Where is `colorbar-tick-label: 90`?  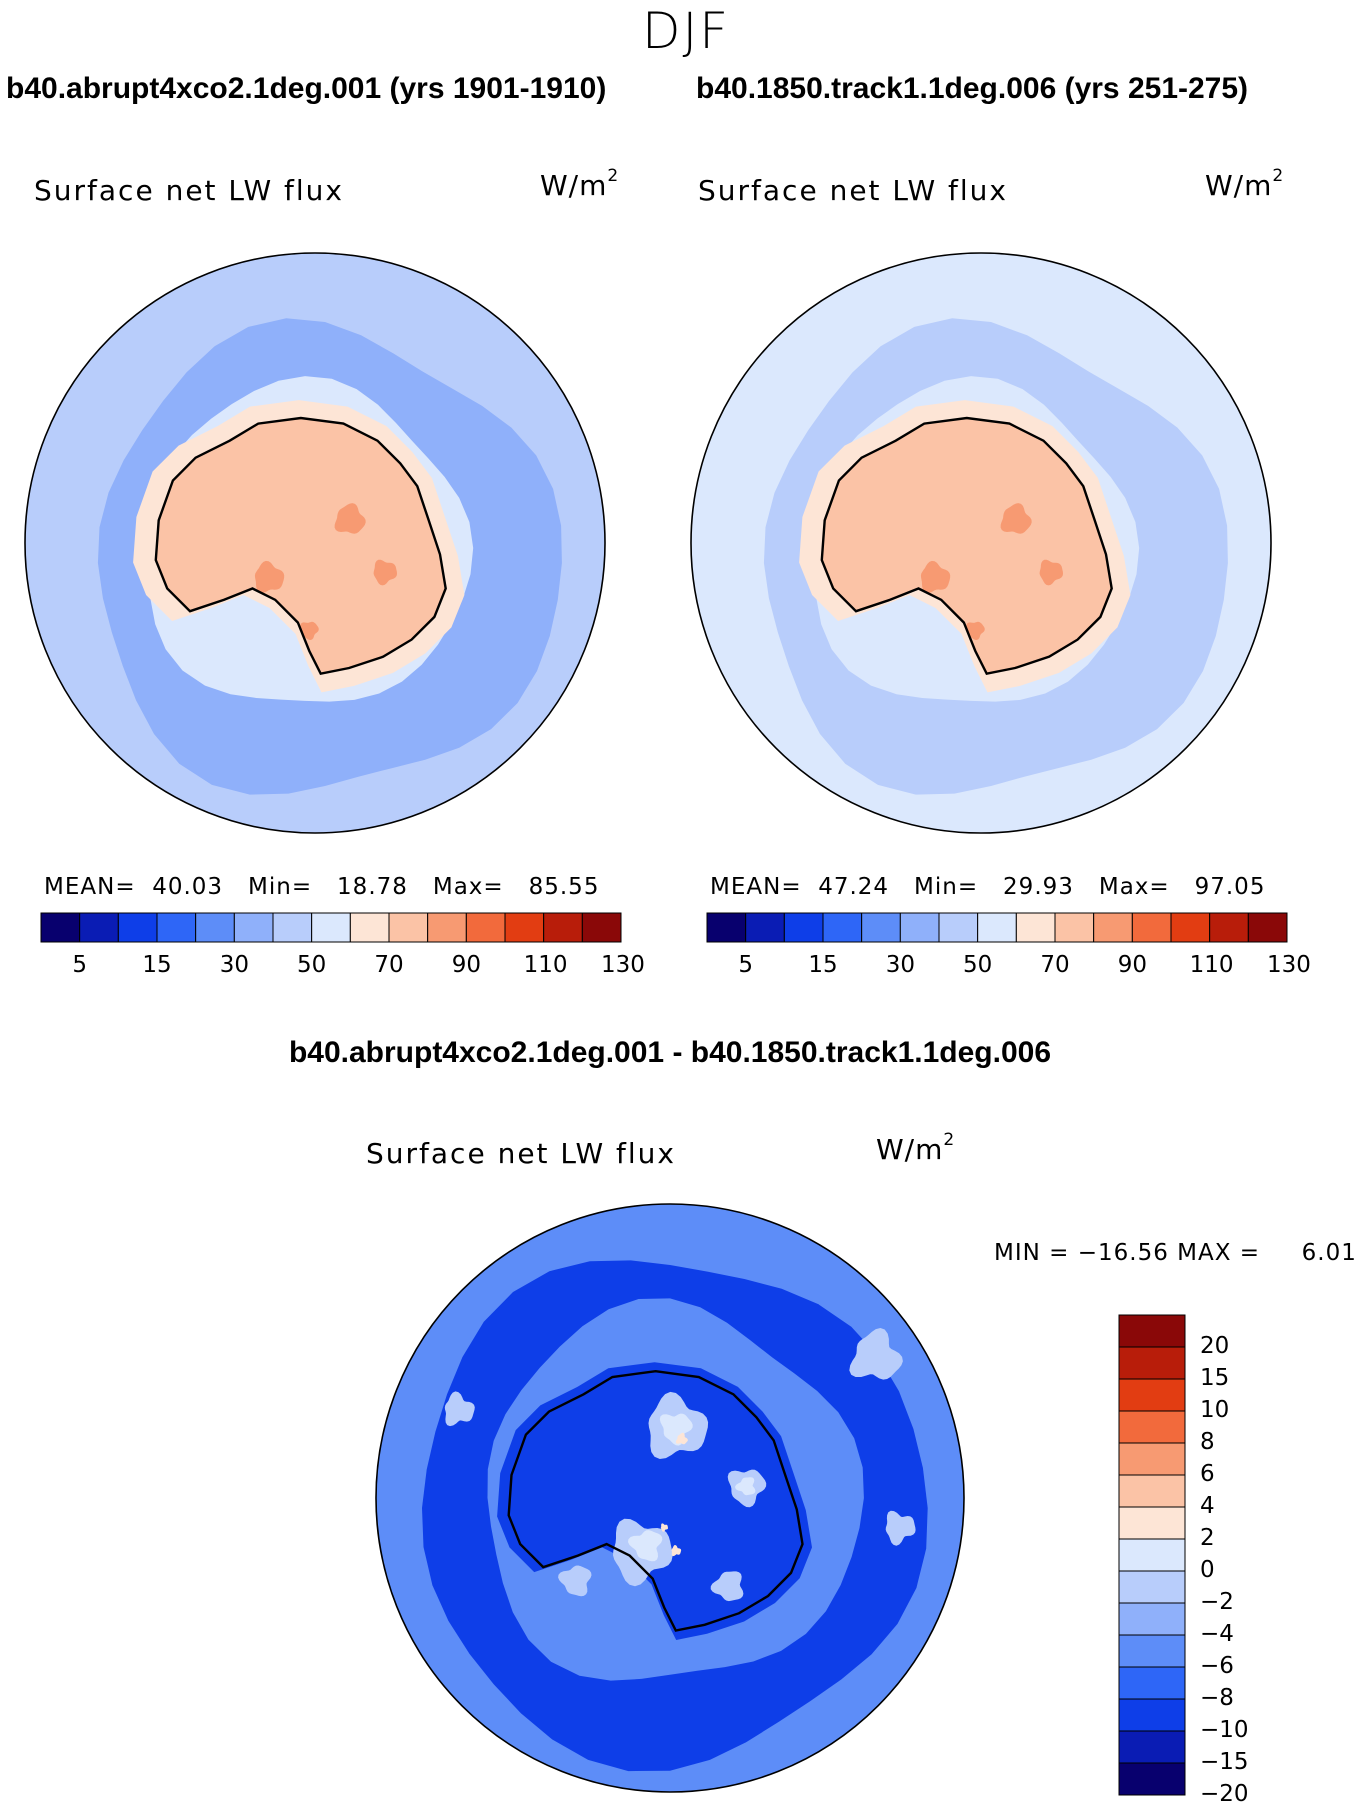
colorbar-tick-label: 90 is located at coordinates (466, 965).